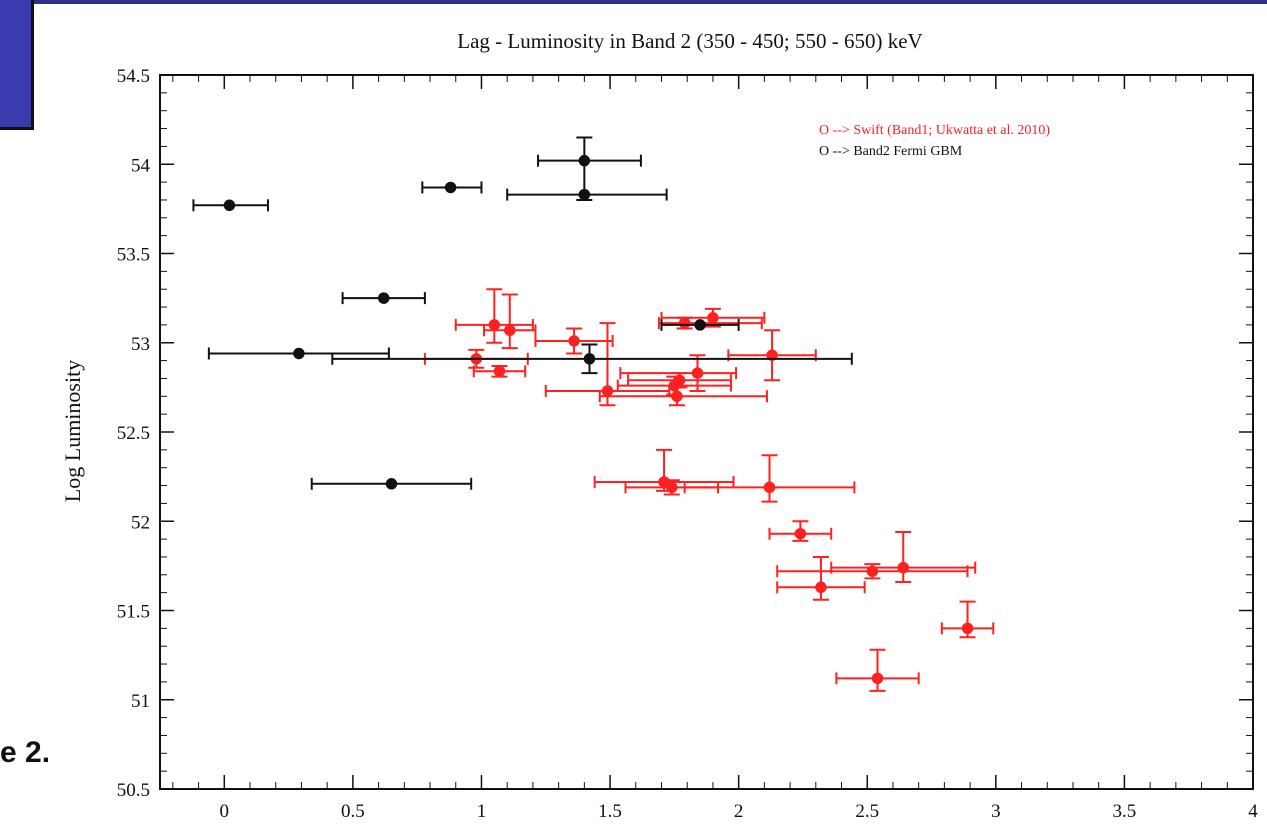 Image resolution: width=1267 pixels, height=824 pixels. Describe the element at coordinates (353, 811) in the screenshot. I see `x-tick-label: 0.5` at that location.